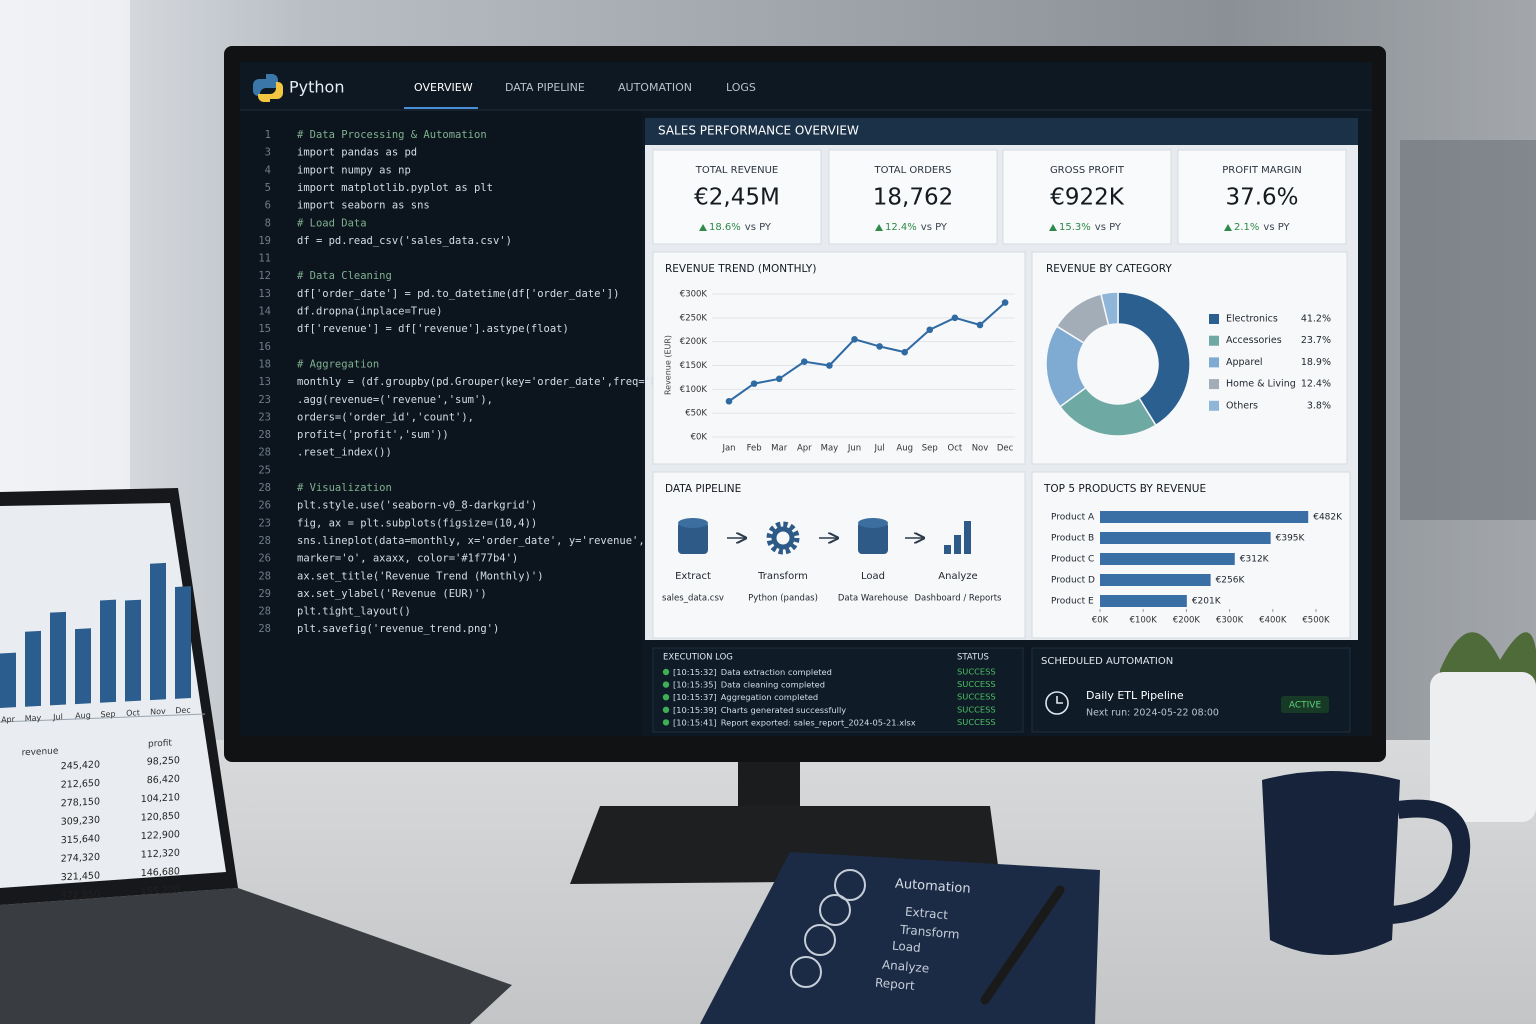 The image size is (1536, 1024). Describe the element at coordinates (693, 538) in the screenshot. I see `db-icon` at that location.